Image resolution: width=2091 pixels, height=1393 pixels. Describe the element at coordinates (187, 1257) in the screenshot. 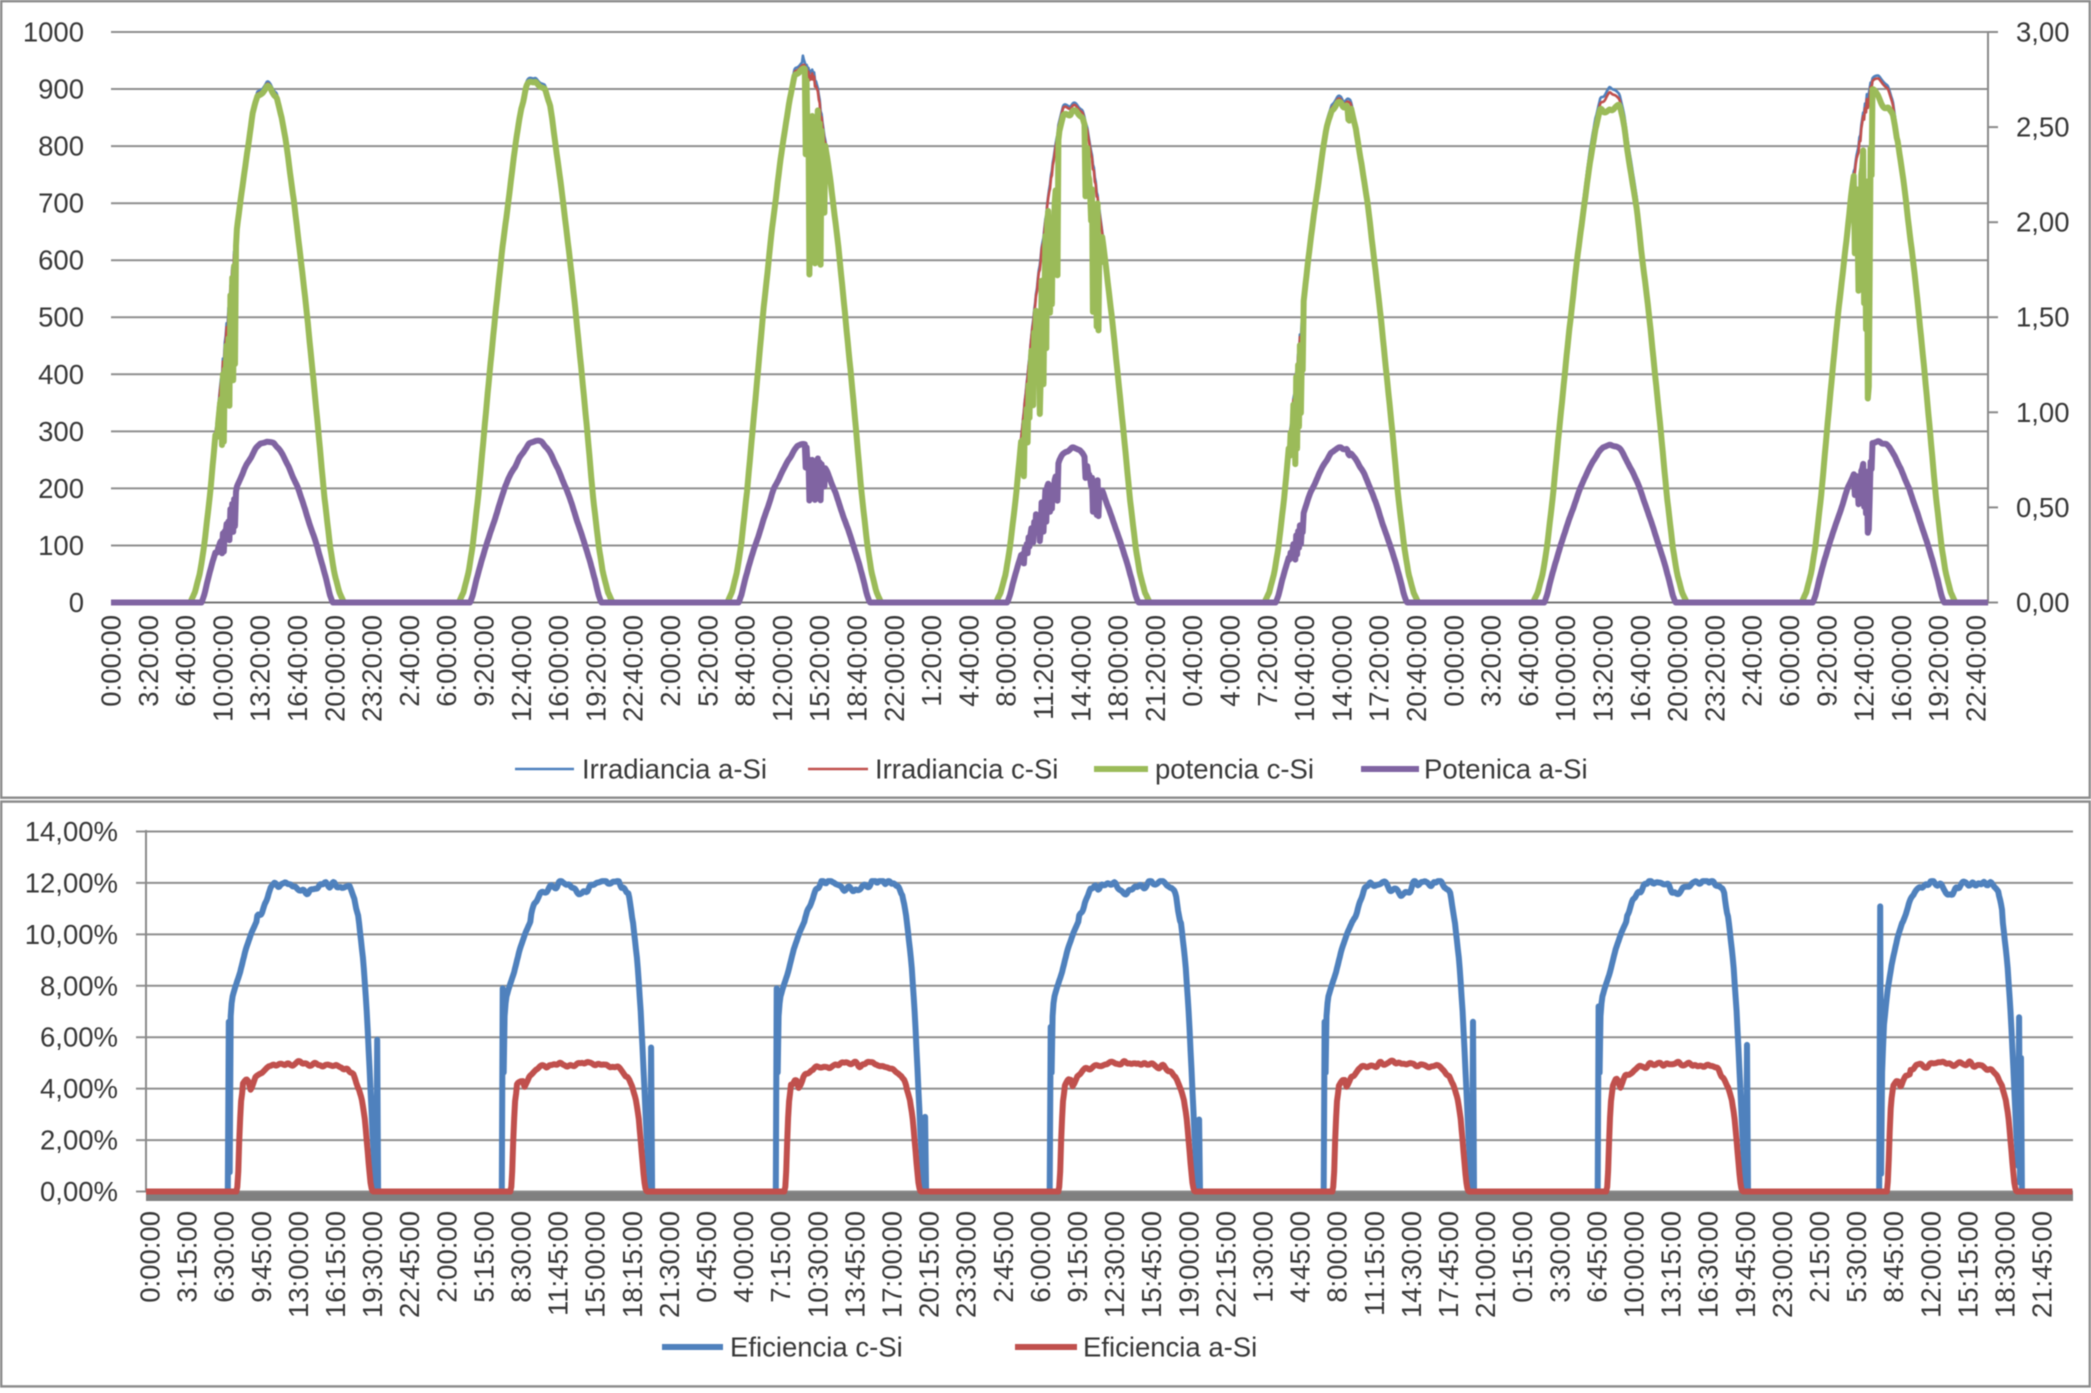

I see `svg-text: 3:15:00` at that location.